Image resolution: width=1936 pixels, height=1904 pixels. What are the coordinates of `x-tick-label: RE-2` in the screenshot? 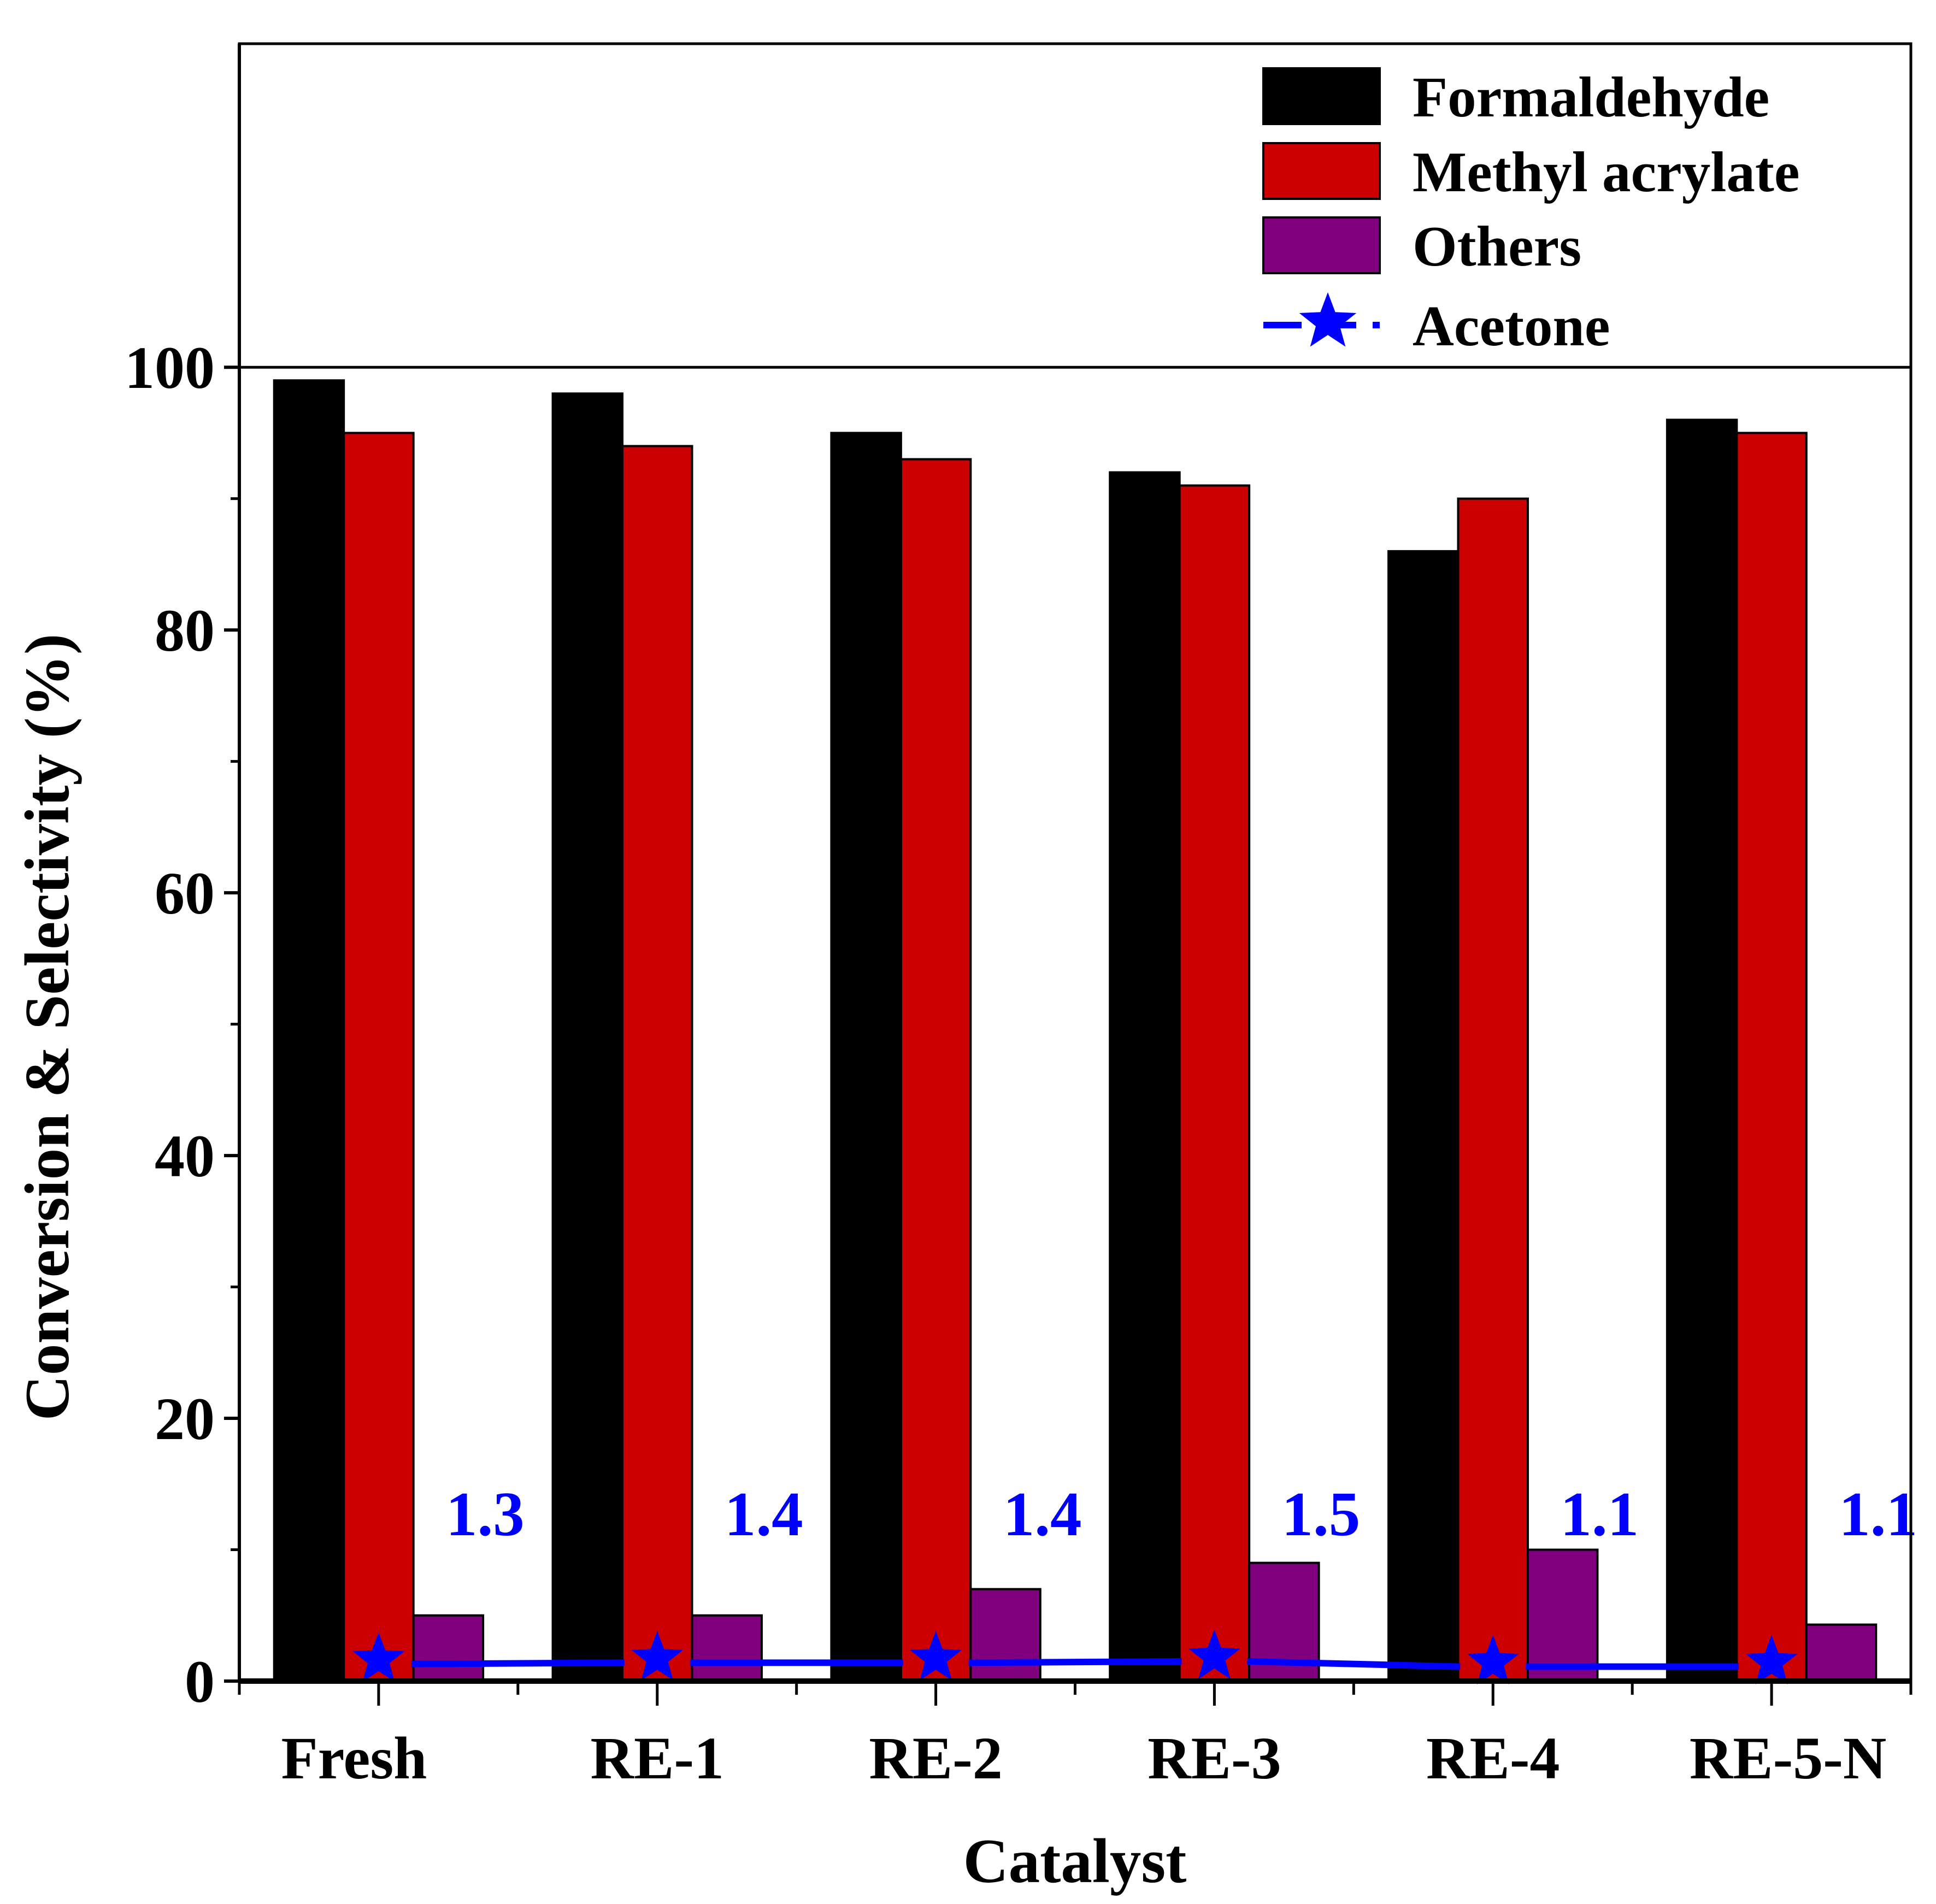 It's located at (935, 1758).